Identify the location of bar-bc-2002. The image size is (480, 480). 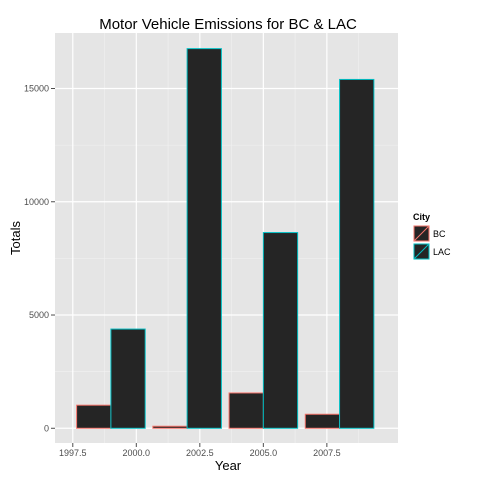
(170, 427).